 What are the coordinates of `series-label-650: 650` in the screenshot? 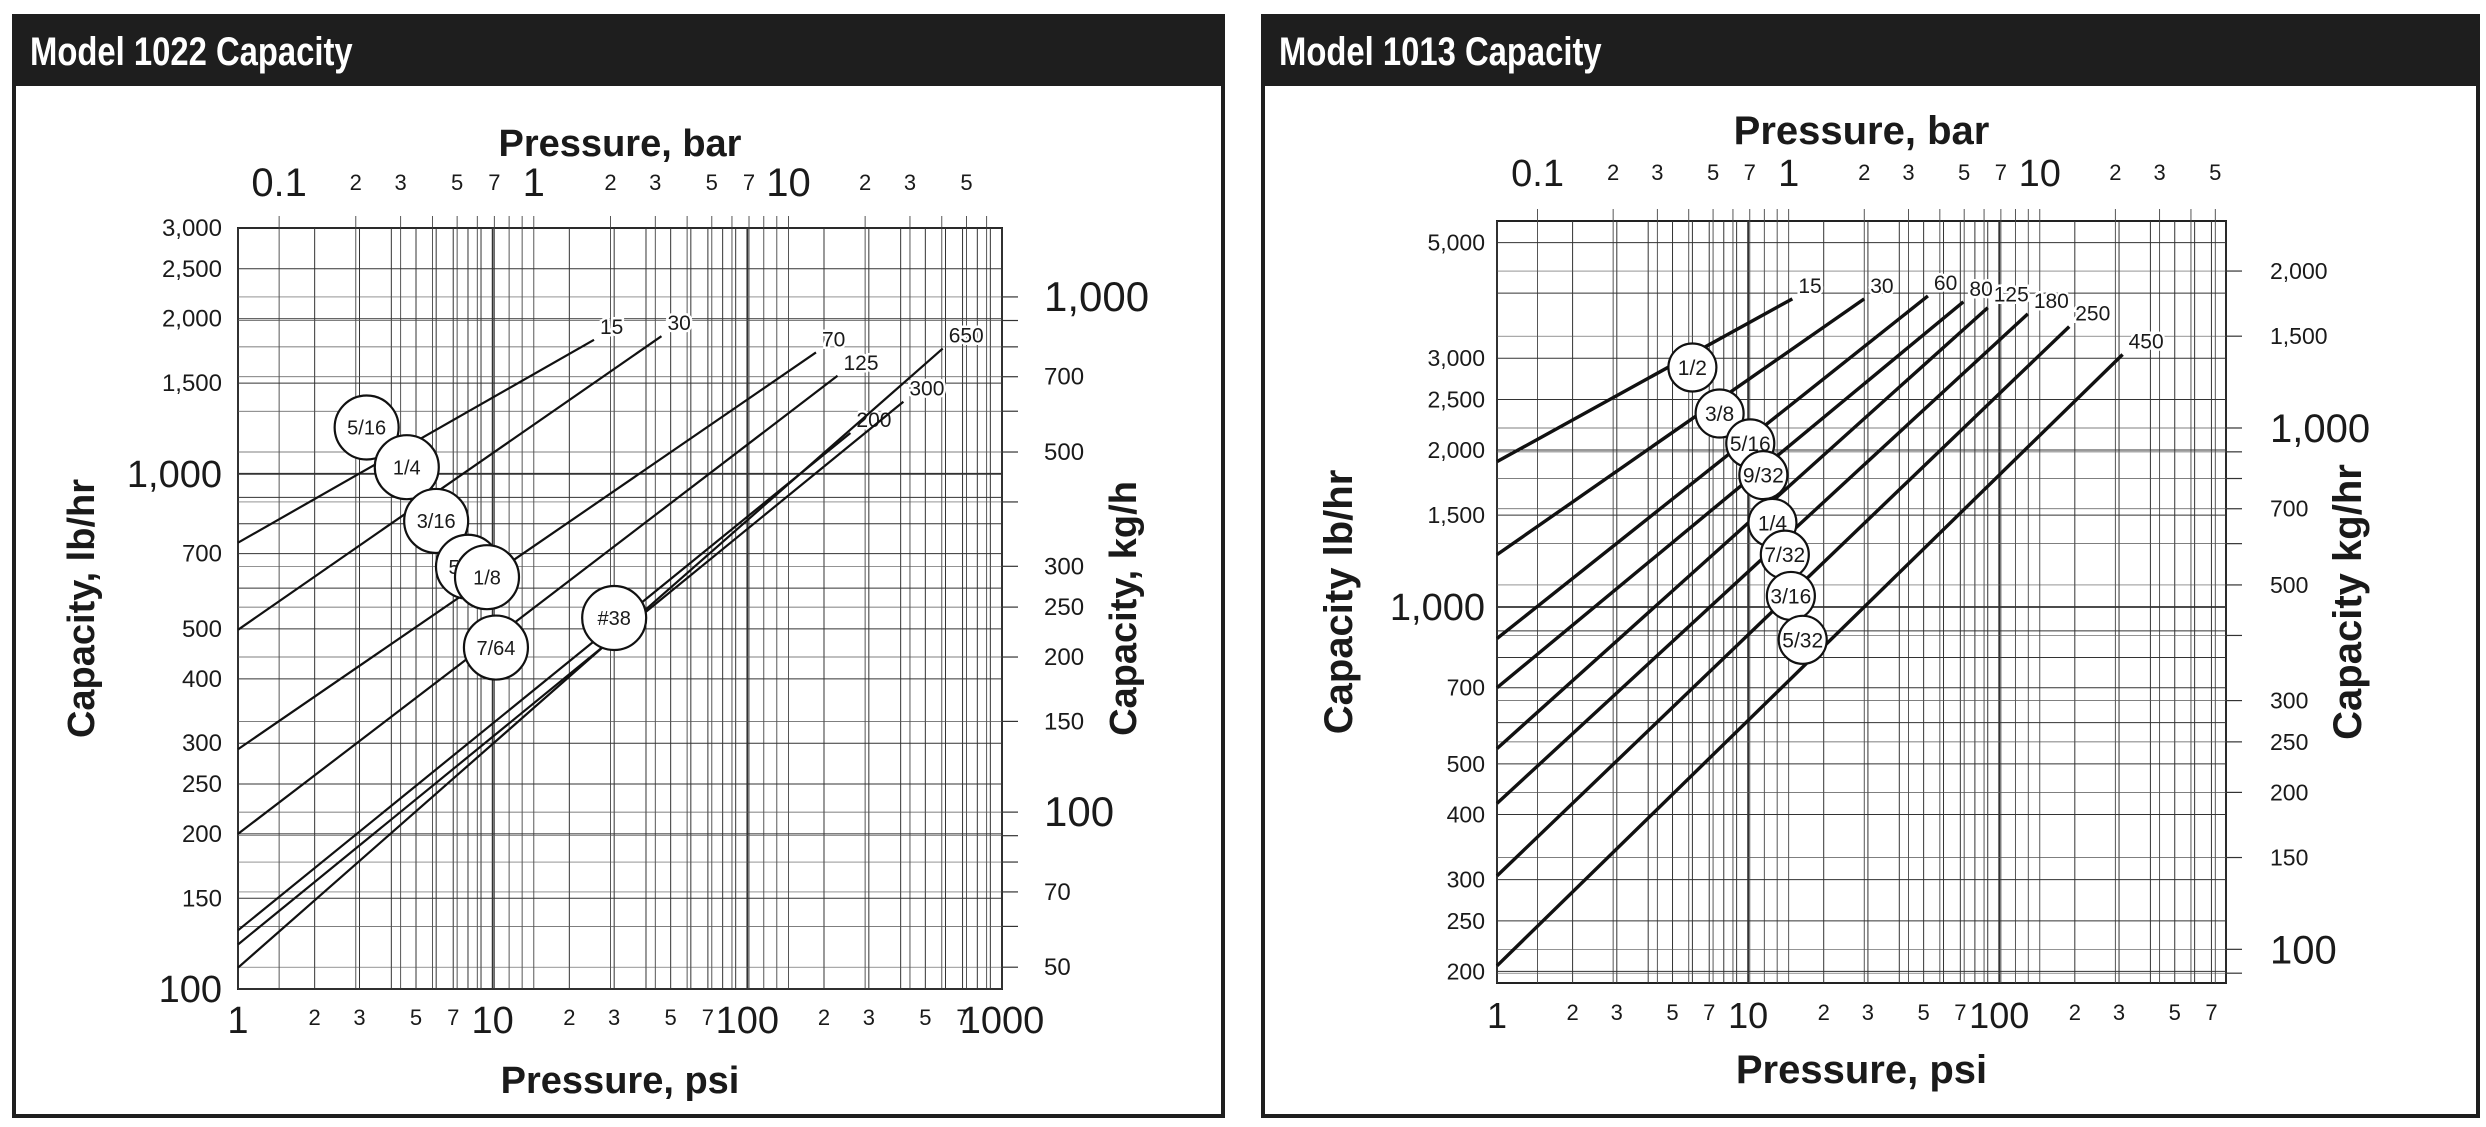 It's located at (966, 336).